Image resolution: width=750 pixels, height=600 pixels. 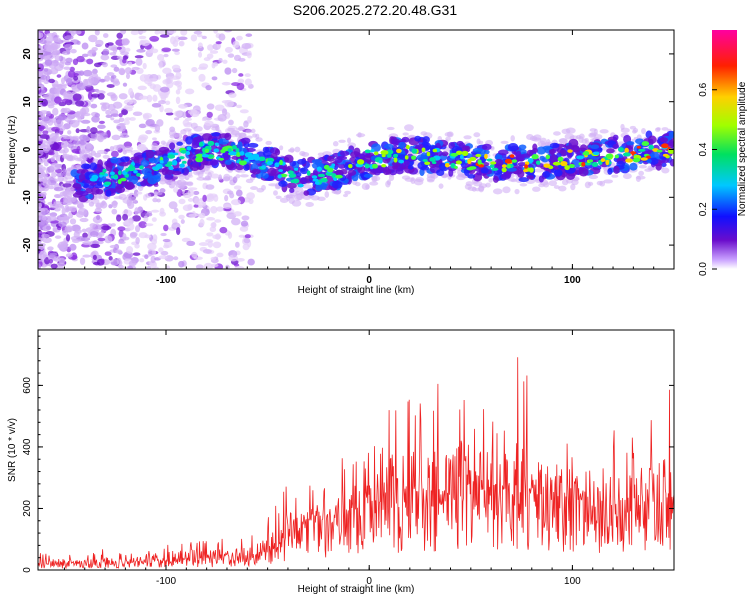 I want to click on snr-x-tick-label: 0, so click(x=369, y=581).